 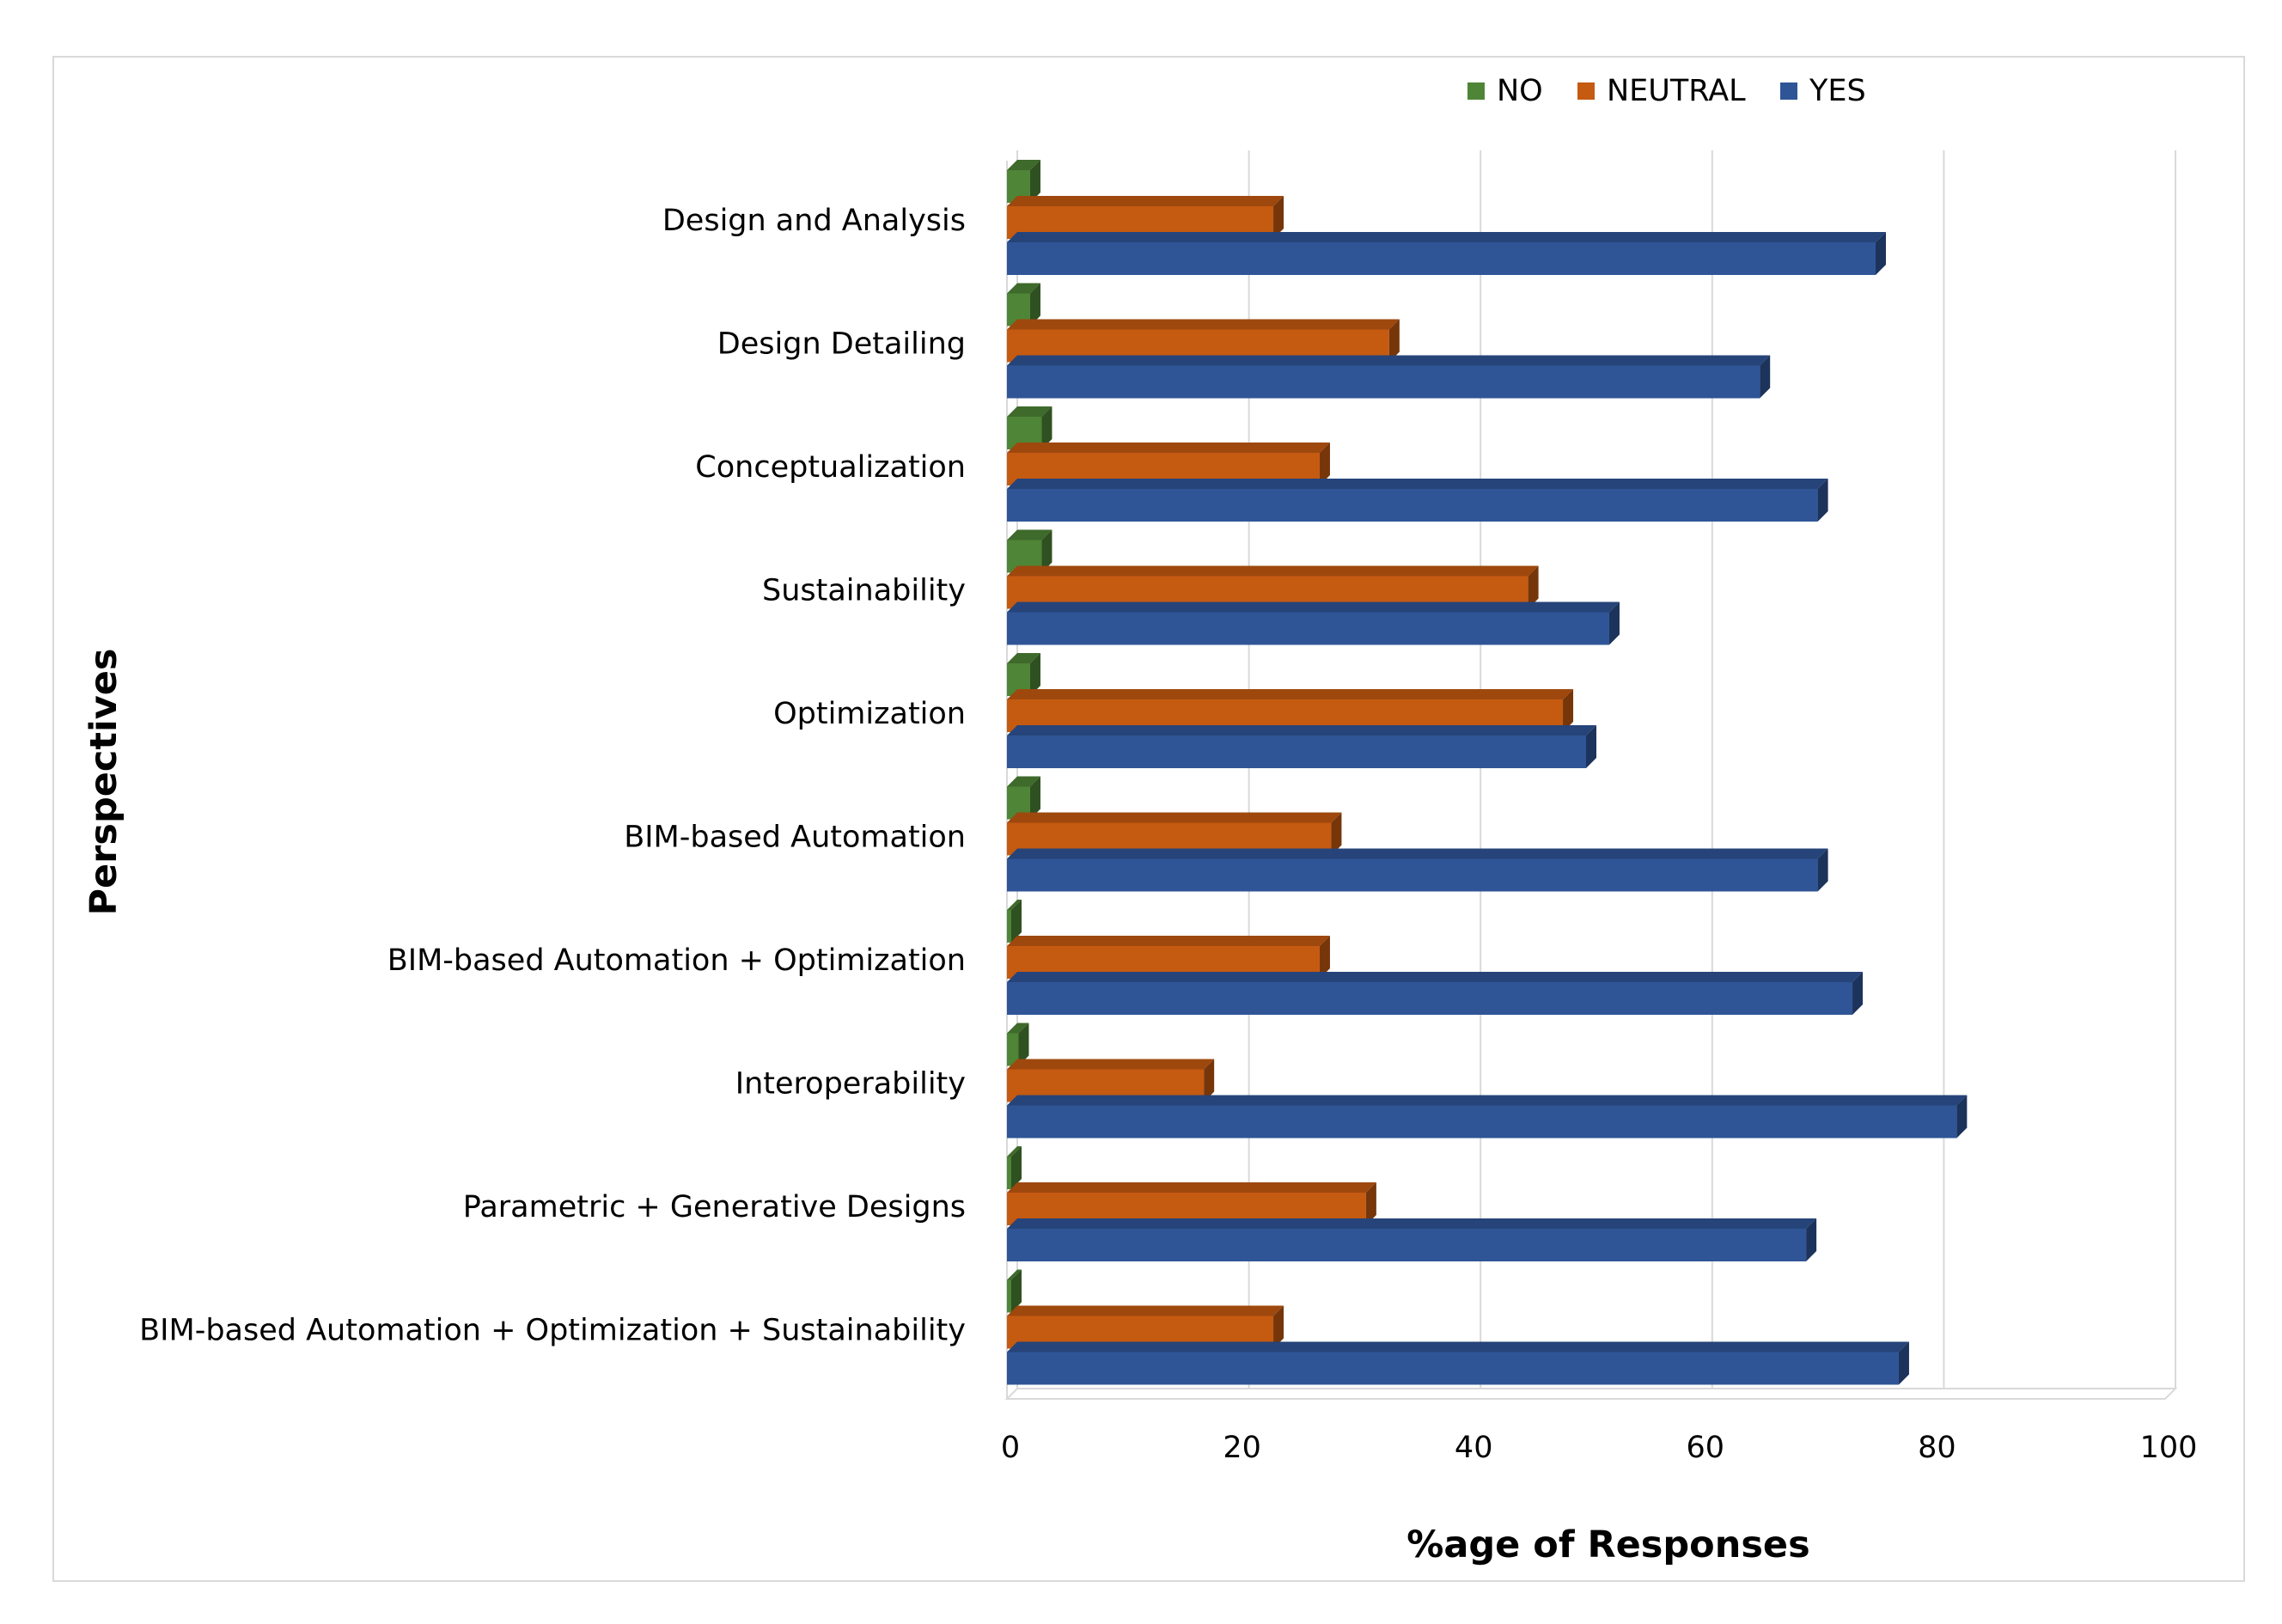 What do you see at coordinates (676, 960) in the screenshot?
I see `category-label: BIM-based Automation + Optimization` at bounding box center [676, 960].